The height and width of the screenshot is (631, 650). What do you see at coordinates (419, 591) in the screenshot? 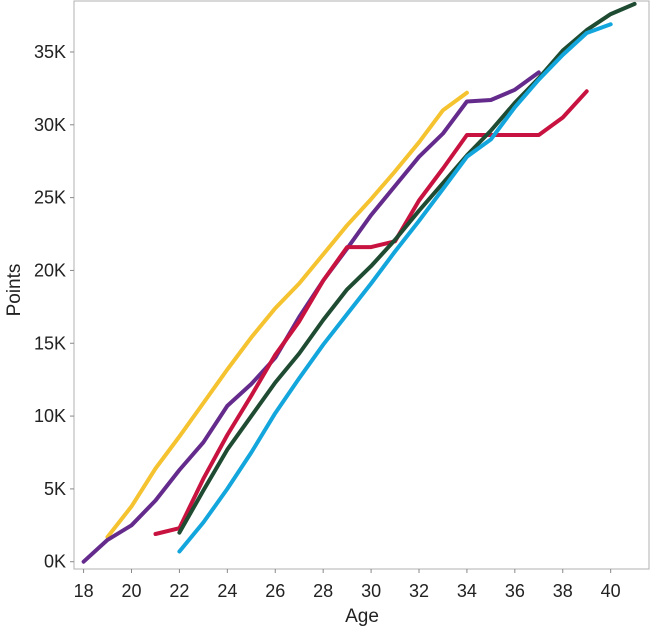
I see `x-tick-label: 32` at bounding box center [419, 591].